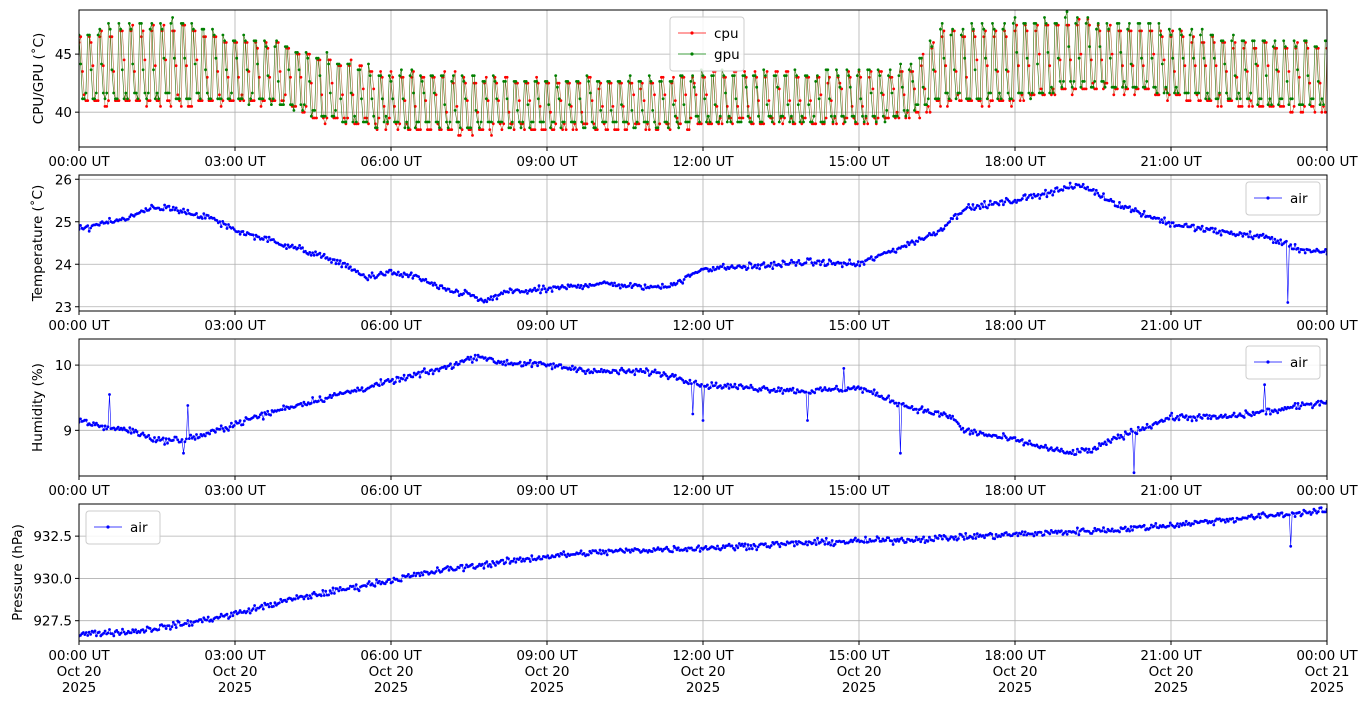 Image resolution: width=1368 pixels, height=707 pixels. I want to click on legend-item-air: air, so click(121, 528).